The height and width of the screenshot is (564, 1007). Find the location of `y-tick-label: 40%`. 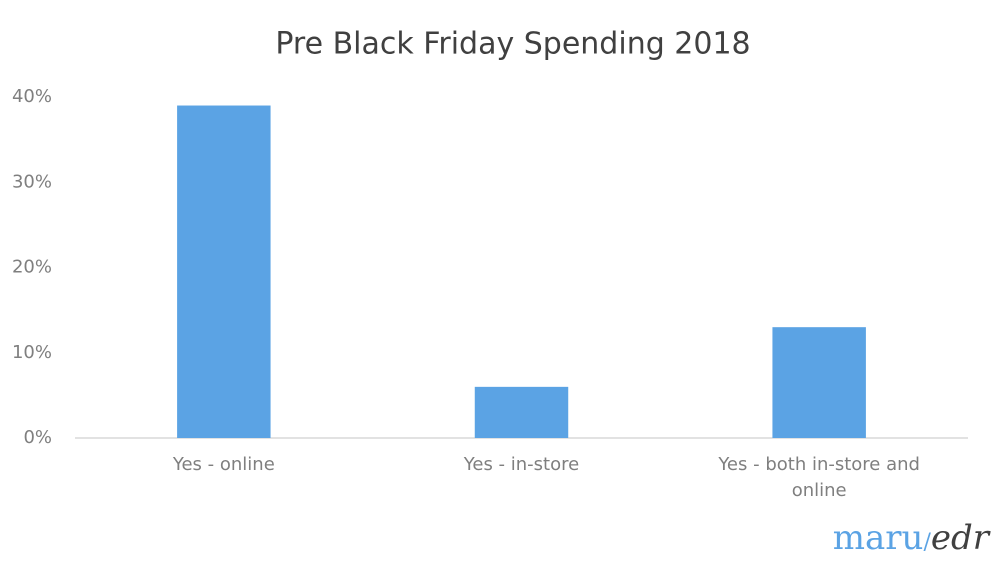

y-tick-label: 40% is located at coordinates (32, 96).